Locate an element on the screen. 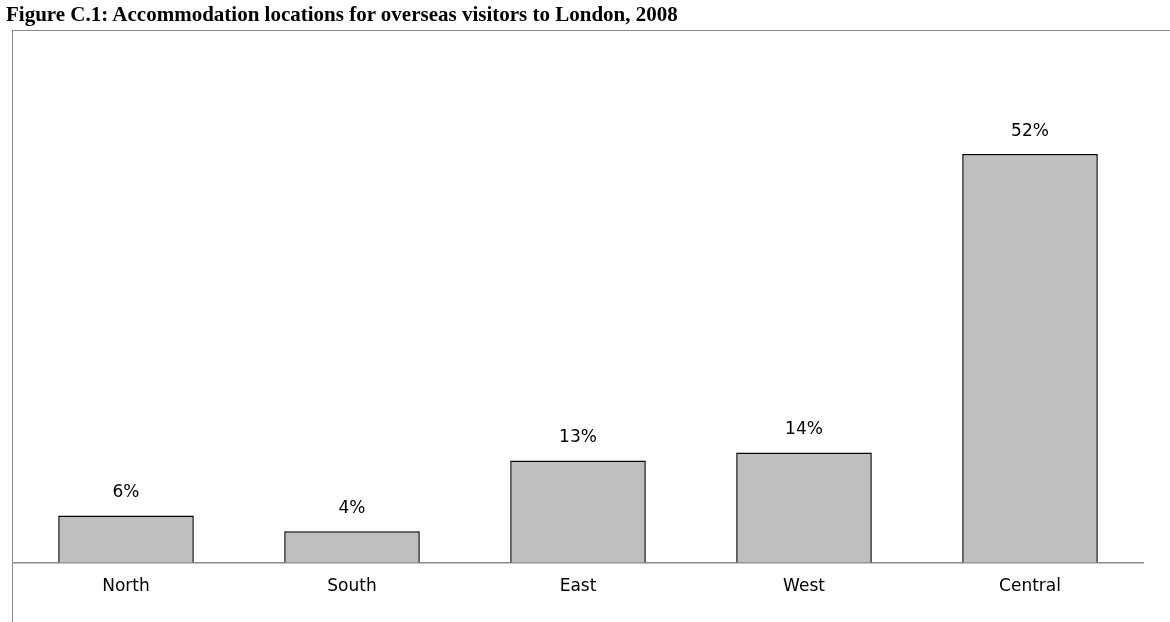 This screenshot has width=1170, height=622. data-label: 52% is located at coordinates (1030, 129).